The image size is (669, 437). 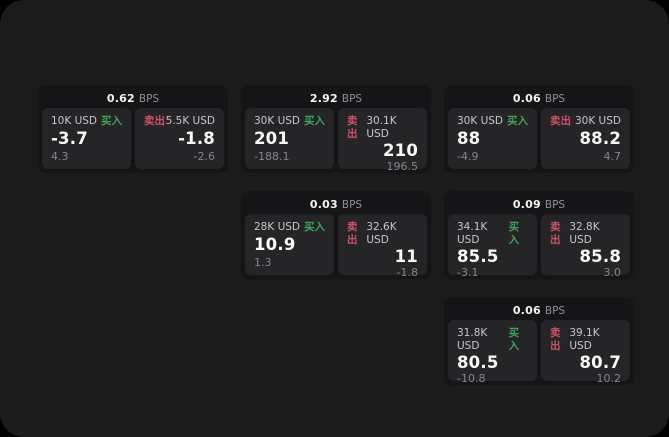 What do you see at coordinates (323, 204) in the screenshot?
I see `bps-value: 0.03` at bounding box center [323, 204].